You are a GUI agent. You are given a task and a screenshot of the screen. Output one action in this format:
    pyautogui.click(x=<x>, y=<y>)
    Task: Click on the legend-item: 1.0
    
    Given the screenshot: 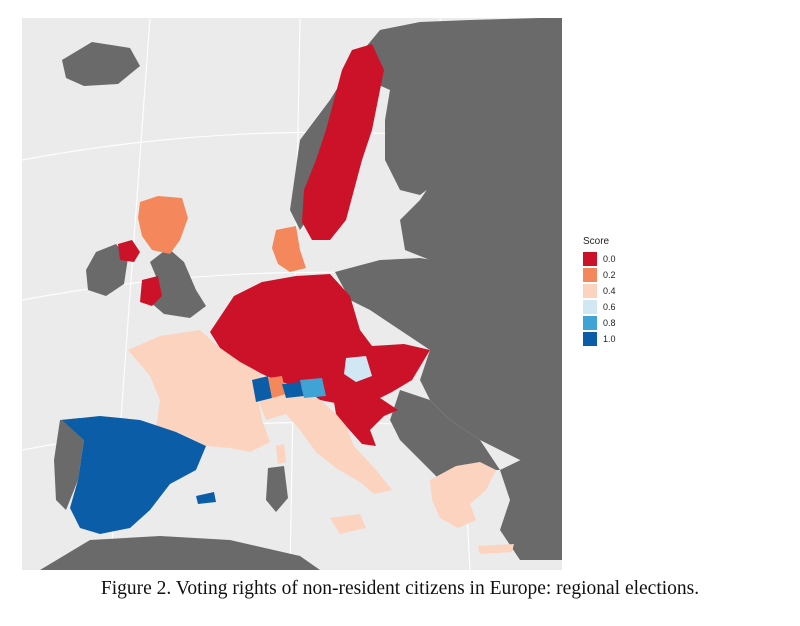 What is the action you would take?
    pyautogui.click(x=599, y=339)
    